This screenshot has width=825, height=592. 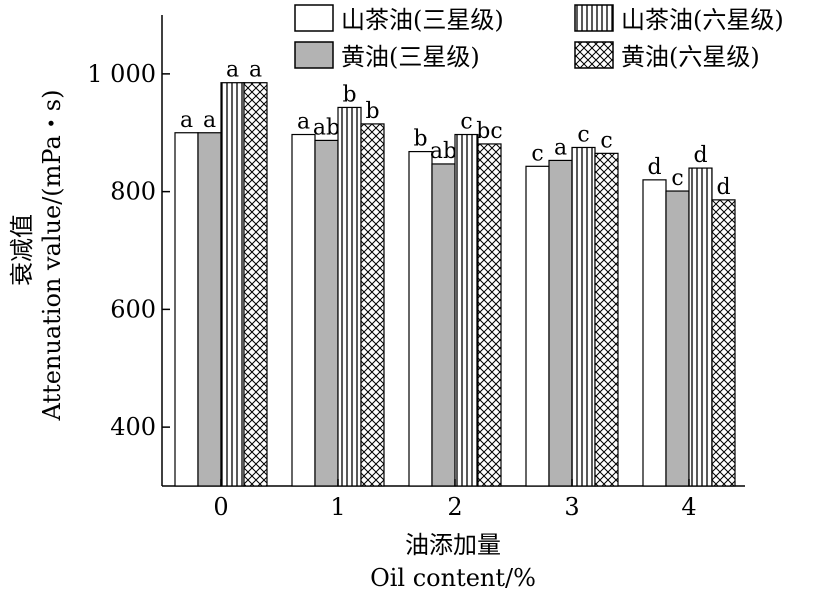 I want to click on y-tick-label: 400, so click(x=133, y=427).